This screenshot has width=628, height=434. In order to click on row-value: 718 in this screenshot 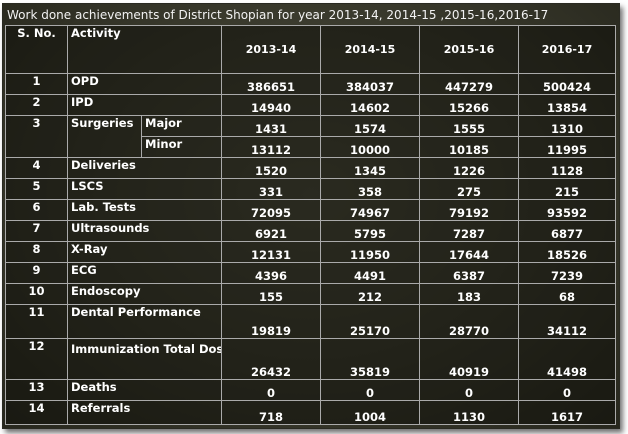, I will do `click(271, 412)`.